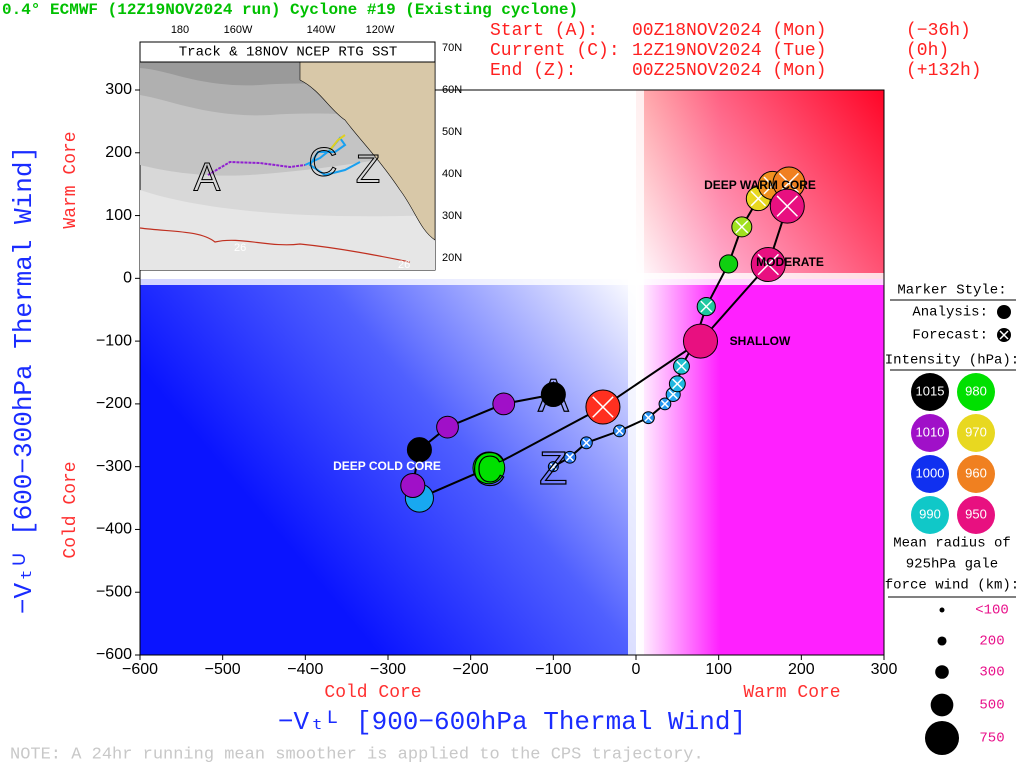 The width and height of the screenshot is (1024, 768). I want to click on legend-intensity-label: 950, so click(976, 513).